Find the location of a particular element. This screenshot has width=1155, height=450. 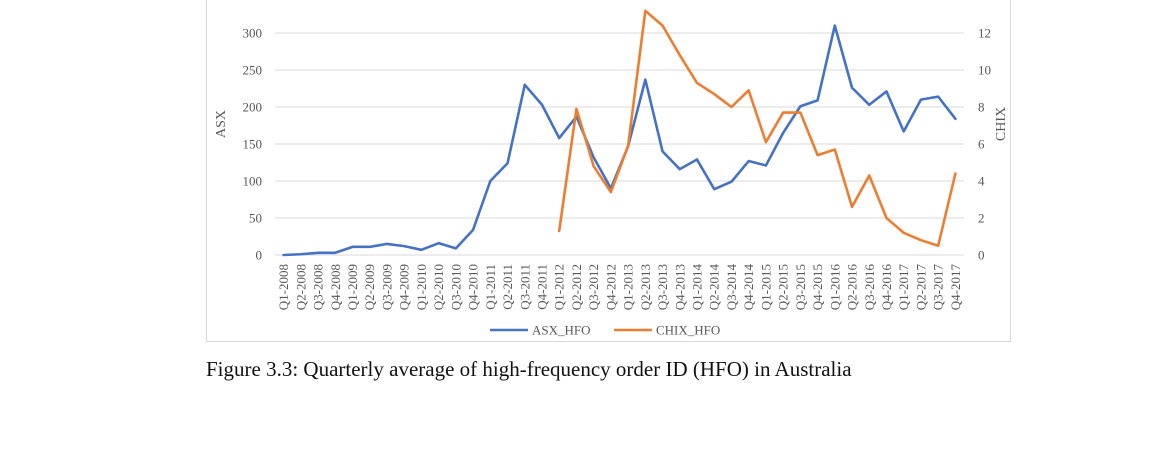

right-tick-label: 0 is located at coordinates (981, 255).